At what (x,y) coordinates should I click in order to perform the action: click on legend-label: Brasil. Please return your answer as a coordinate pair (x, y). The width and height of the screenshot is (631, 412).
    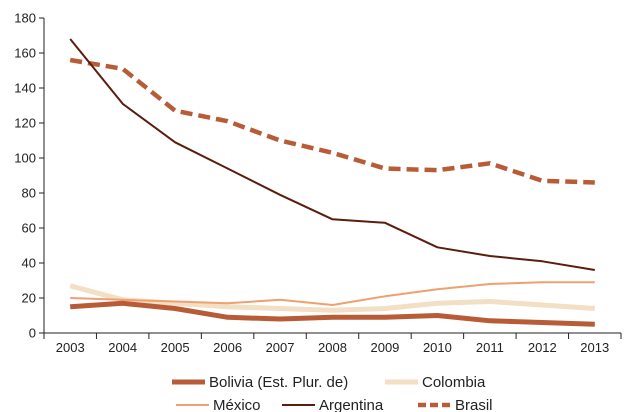
    Looking at the image, I should click on (474, 404).